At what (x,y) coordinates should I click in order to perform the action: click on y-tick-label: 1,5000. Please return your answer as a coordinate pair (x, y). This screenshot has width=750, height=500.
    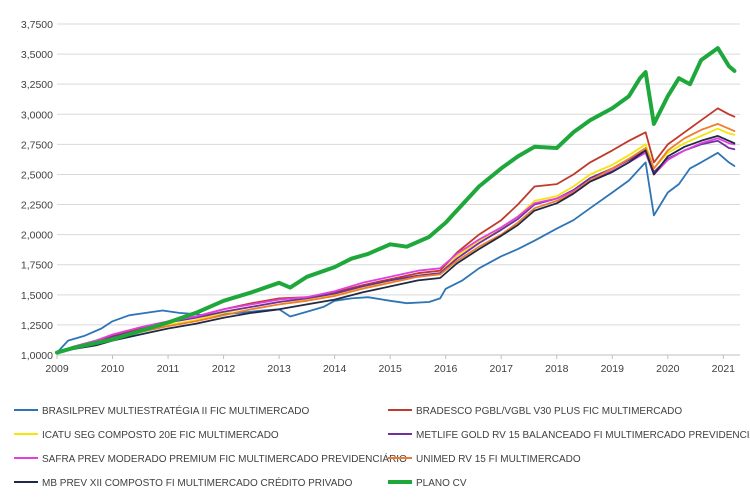
    Looking at the image, I should click on (37, 296).